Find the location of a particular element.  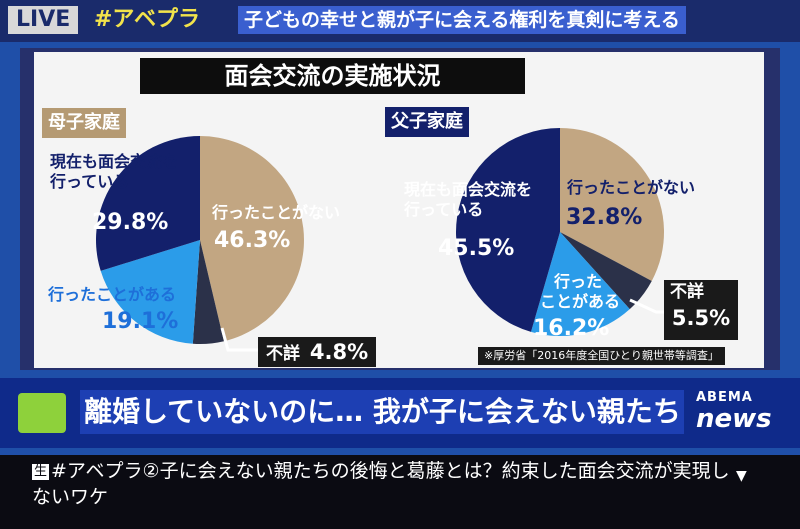

mother-unknown-label: 不詳 is located at coordinates (283, 354).